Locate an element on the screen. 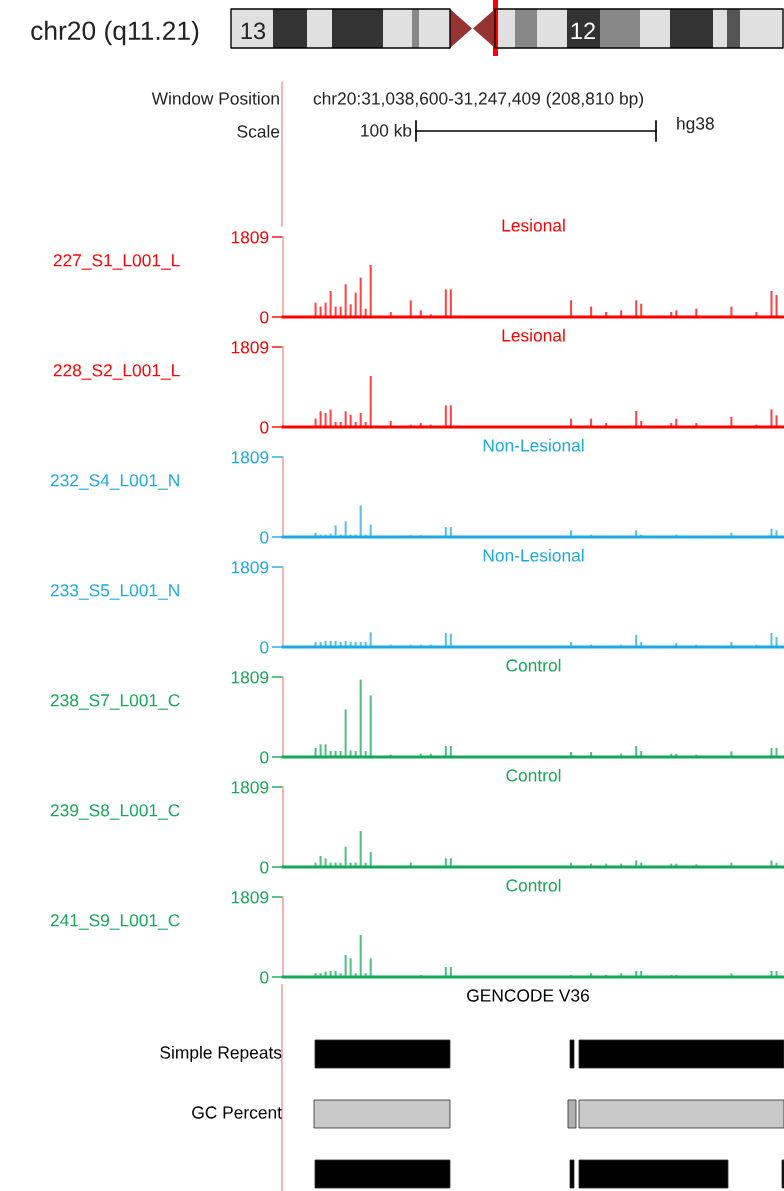 The width and height of the screenshot is (784, 1191). text: Window Position is located at coordinates (215, 98).